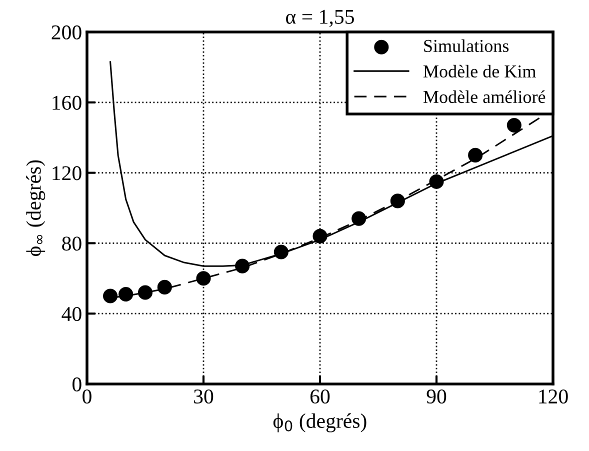 The width and height of the screenshot is (589, 451). What do you see at coordinates (479, 71) in the screenshot?
I see `legend-label: Modèle de Kim` at bounding box center [479, 71].